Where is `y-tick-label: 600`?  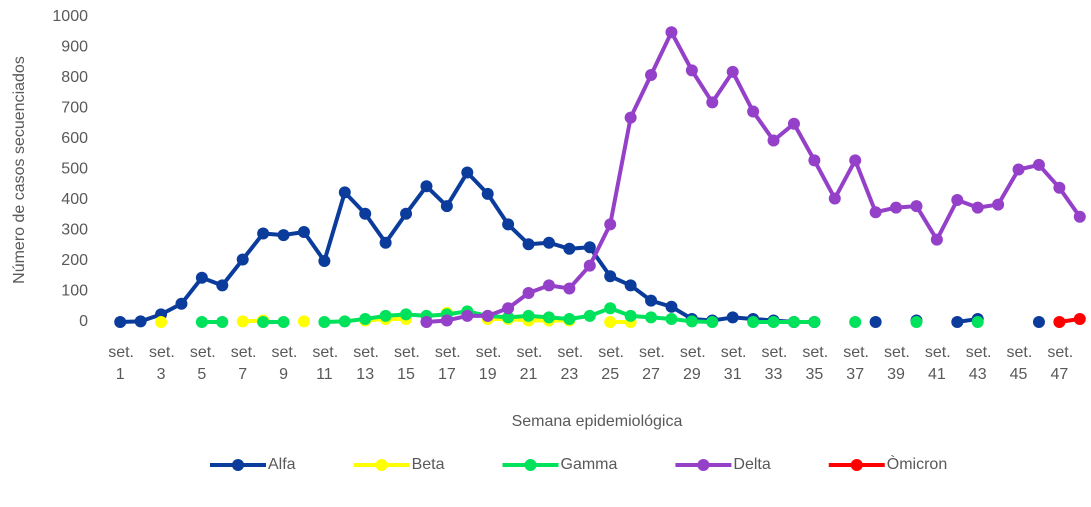
y-tick-label: 600 is located at coordinates (74, 138).